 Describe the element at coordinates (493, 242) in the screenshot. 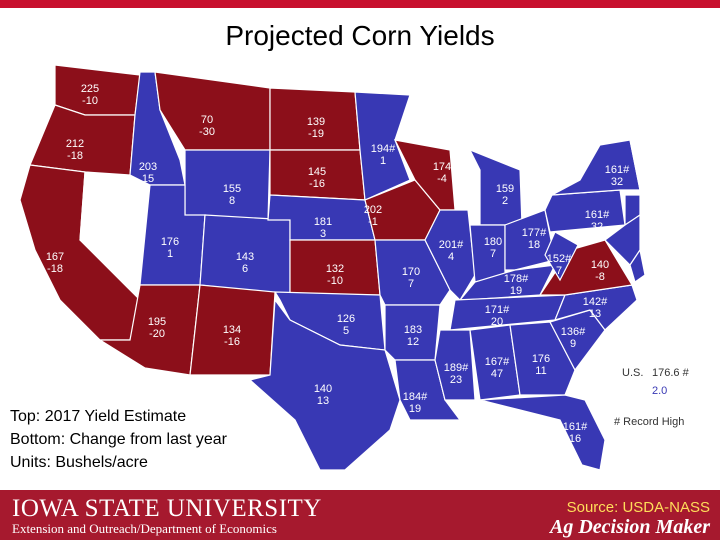

I see `state-top-label: 180` at that location.